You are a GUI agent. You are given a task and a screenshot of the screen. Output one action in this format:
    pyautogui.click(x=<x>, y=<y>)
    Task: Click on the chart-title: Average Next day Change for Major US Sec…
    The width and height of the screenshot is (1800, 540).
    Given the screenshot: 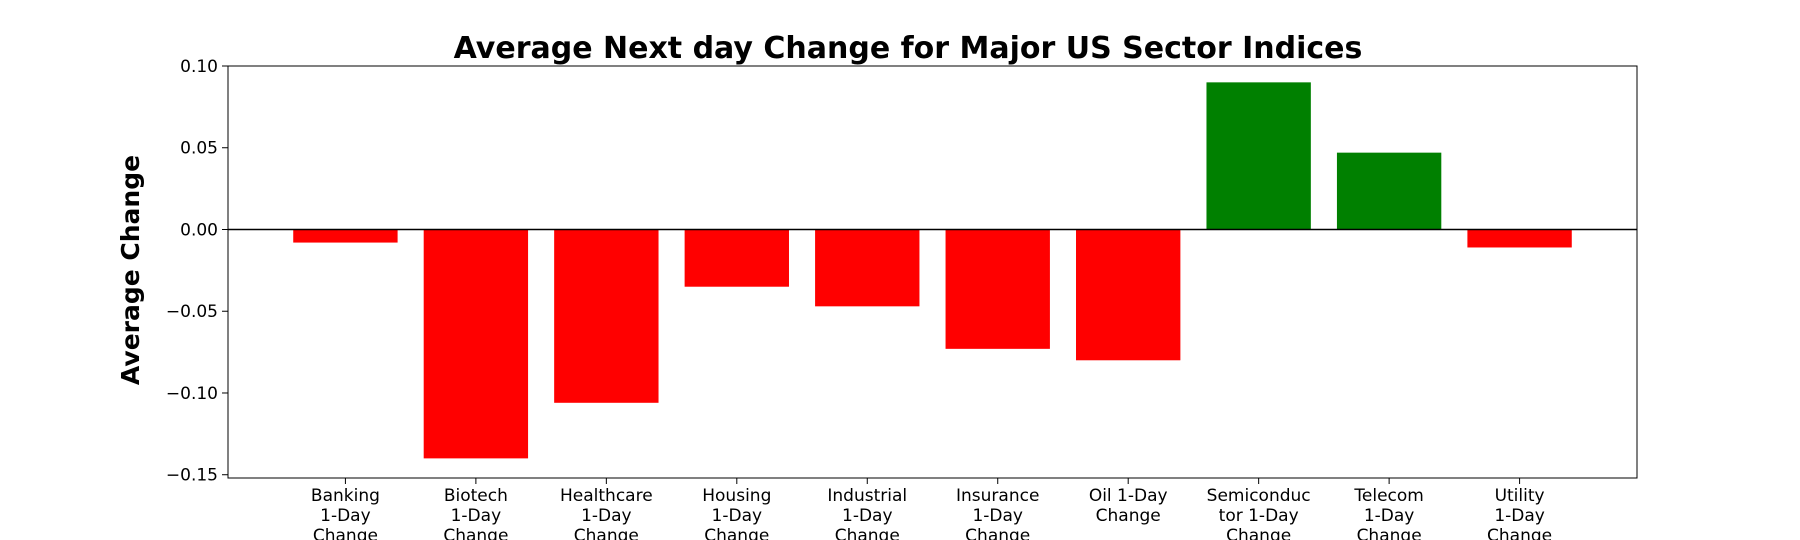 What is the action you would take?
    pyautogui.click(x=908, y=48)
    